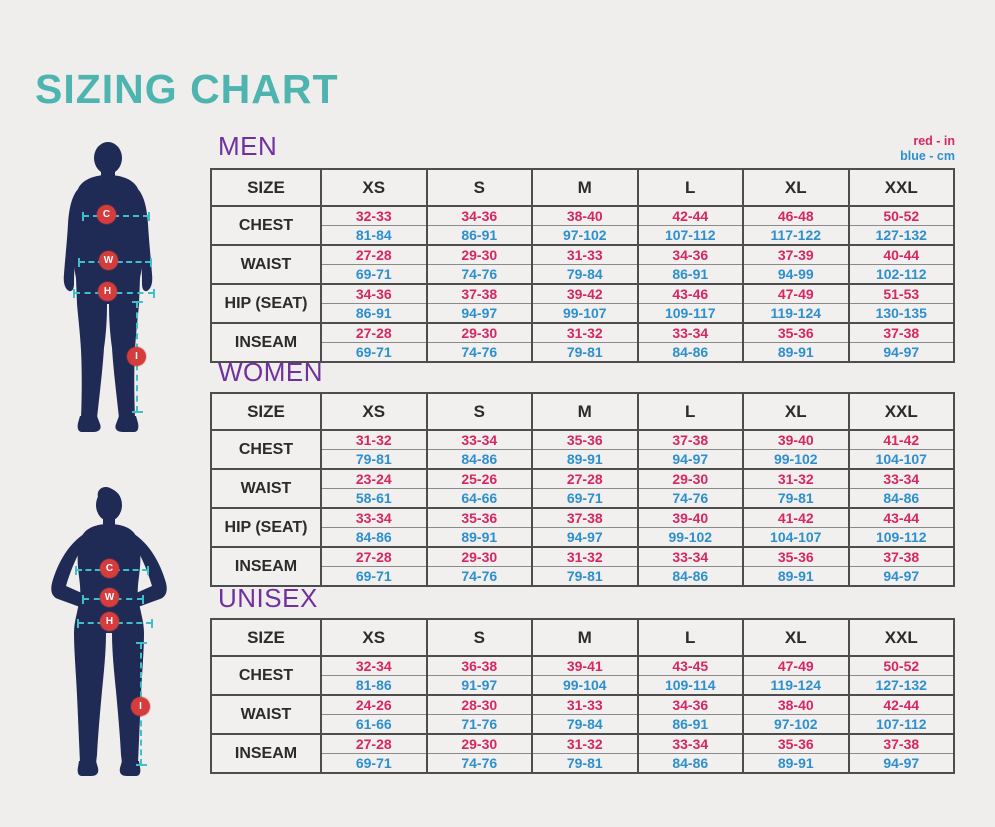 The width and height of the screenshot is (995, 827). Describe the element at coordinates (901, 235) in the screenshot. I see `value-cm: 127-132` at that location.